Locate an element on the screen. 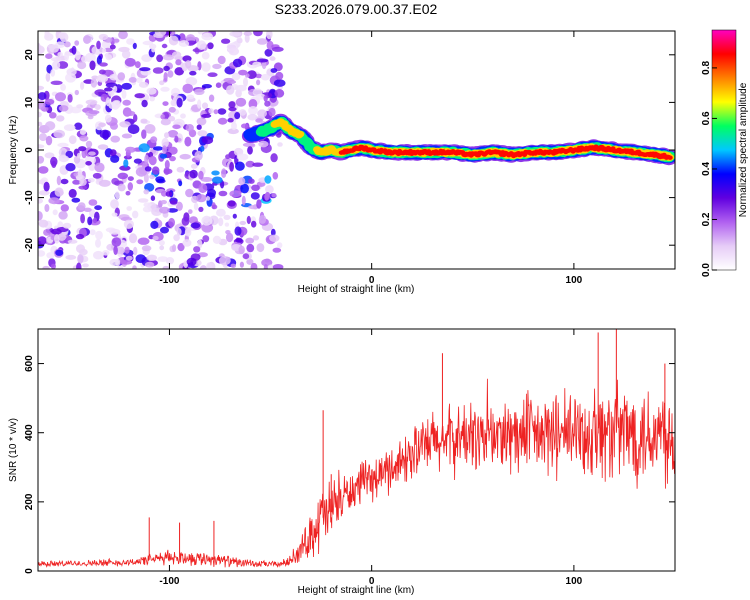  colorbar-tick-label: 0.2 is located at coordinates (706, 219).